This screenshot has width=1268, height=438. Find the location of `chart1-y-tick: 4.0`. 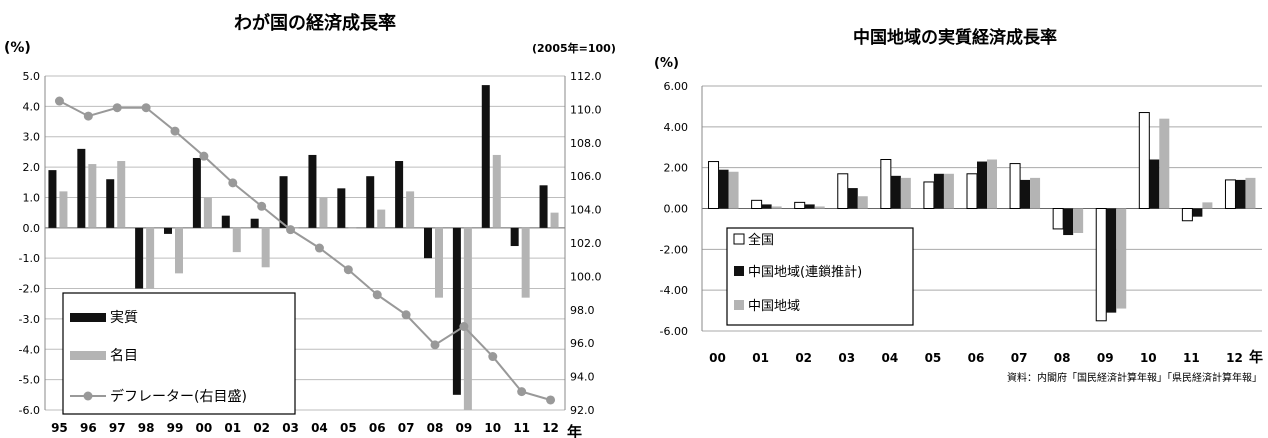

chart1-y-tick: 4.0 is located at coordinates (32, 106).